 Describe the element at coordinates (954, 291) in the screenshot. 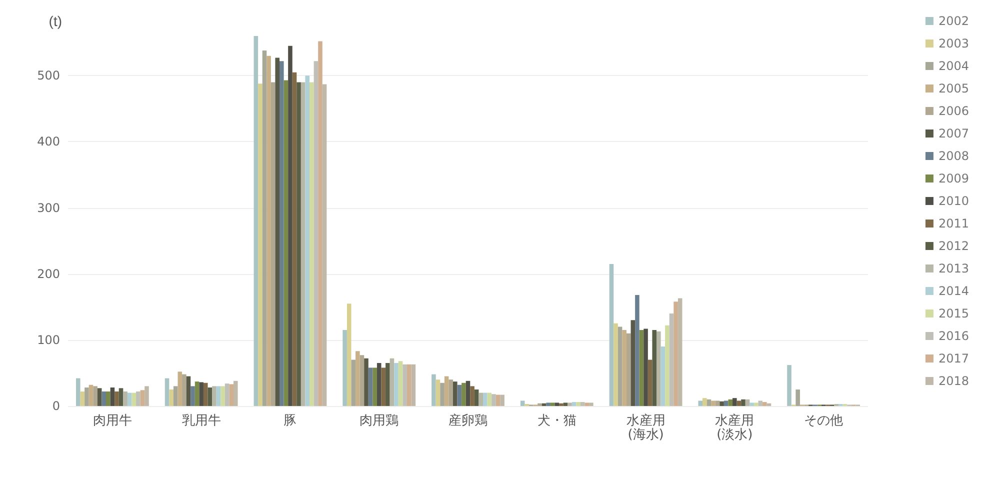

I see `legend-label: 2014` at that location.